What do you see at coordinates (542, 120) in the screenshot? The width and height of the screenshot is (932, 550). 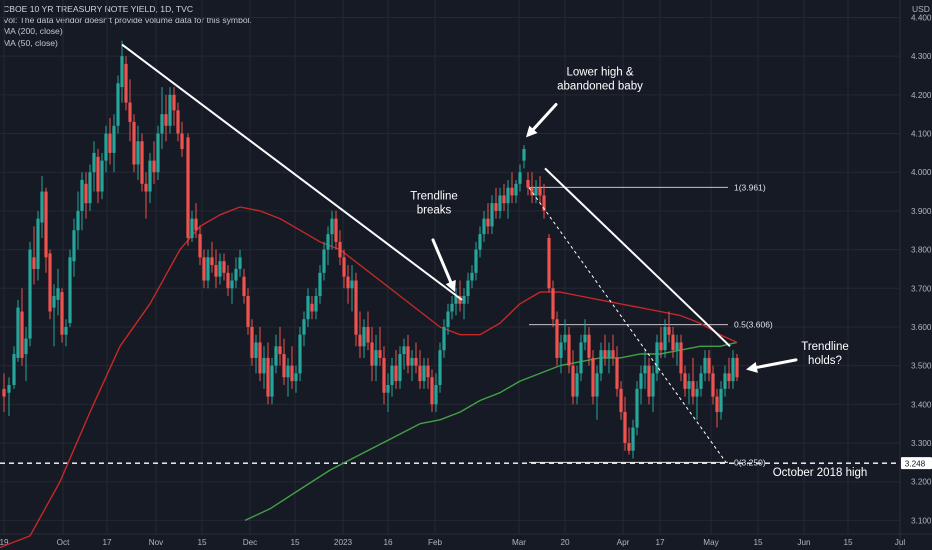 I see `annotation-arrow` at bounding box center [542, 120].